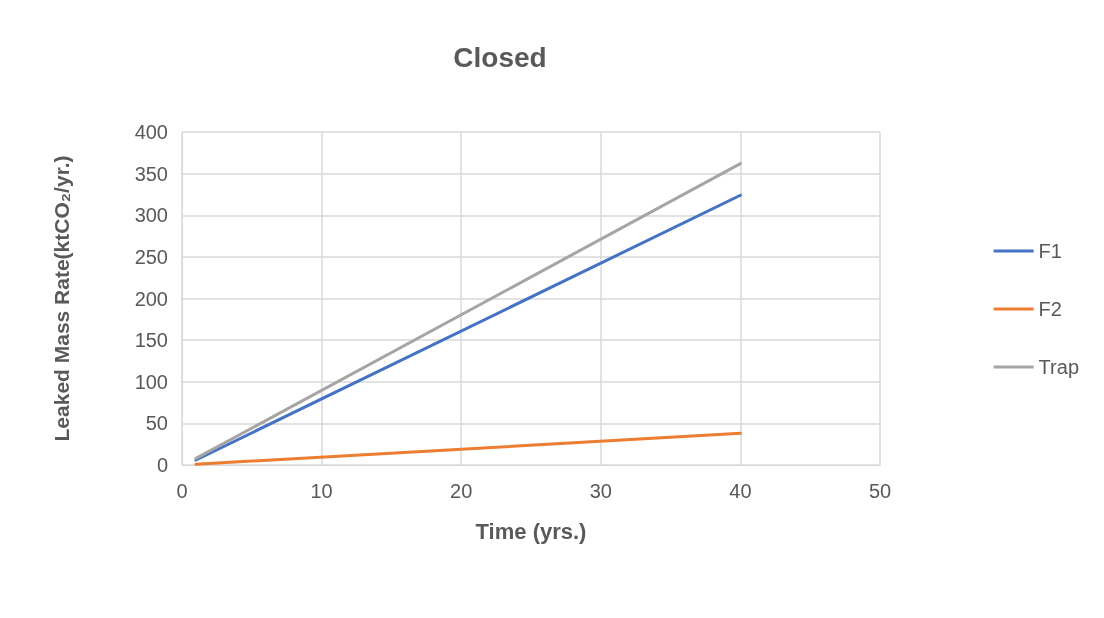 This screenshot has width=1104, height=618. Describe the element at coordinates (151, 173) in the screenshot. I see `y-tick-label: 350` at that location.